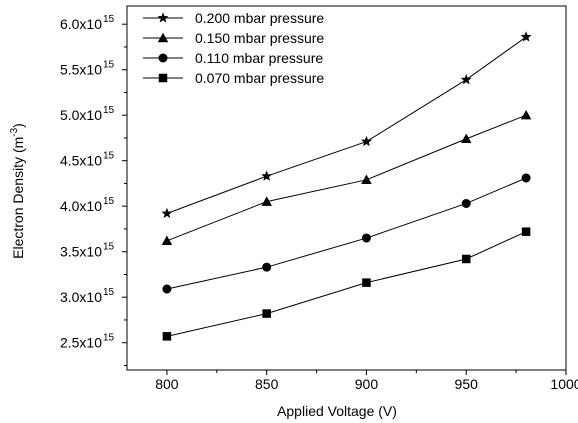 This screenshot has height=423, width=578. What do you see at coordinates (167, 384) in the screenshot?
I see `x-tick-label: 800` at bounding box center [167, 384].